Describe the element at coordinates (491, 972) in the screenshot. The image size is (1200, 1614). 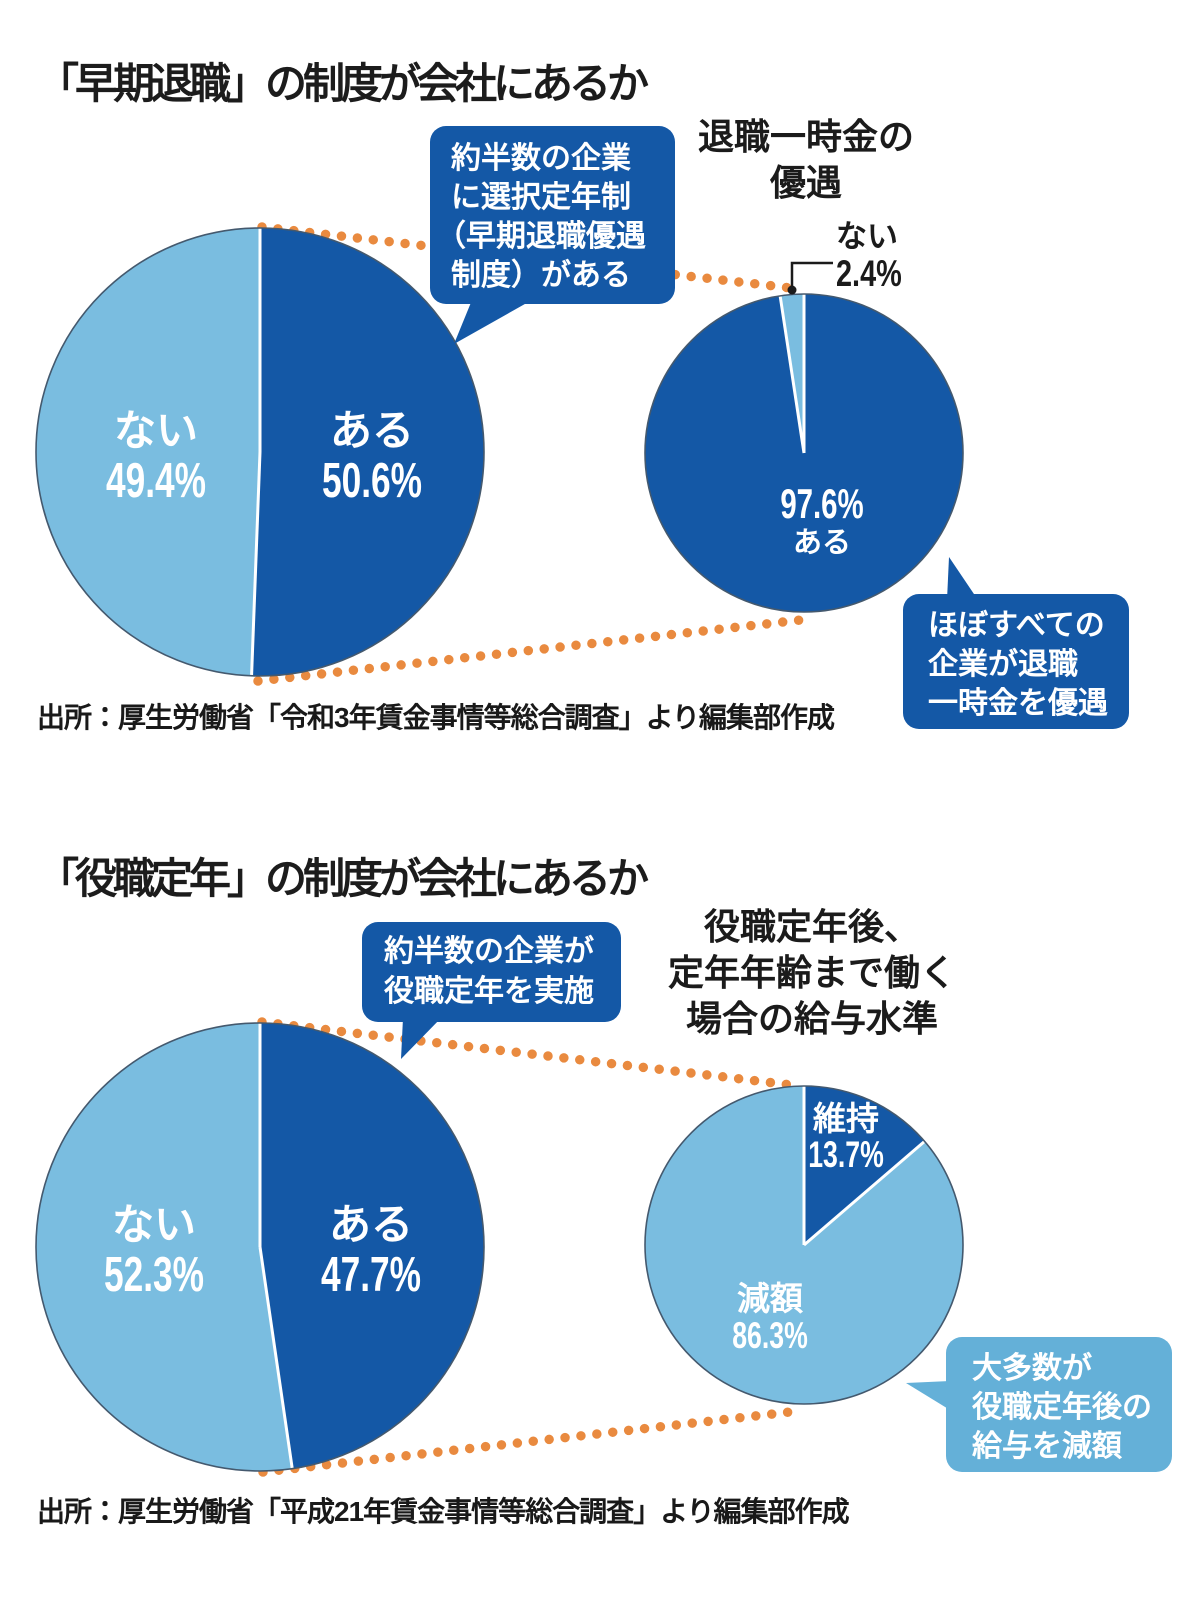
I see `bubble-annotation-3: 約半数の企業が 役職定年を実施` at that location.